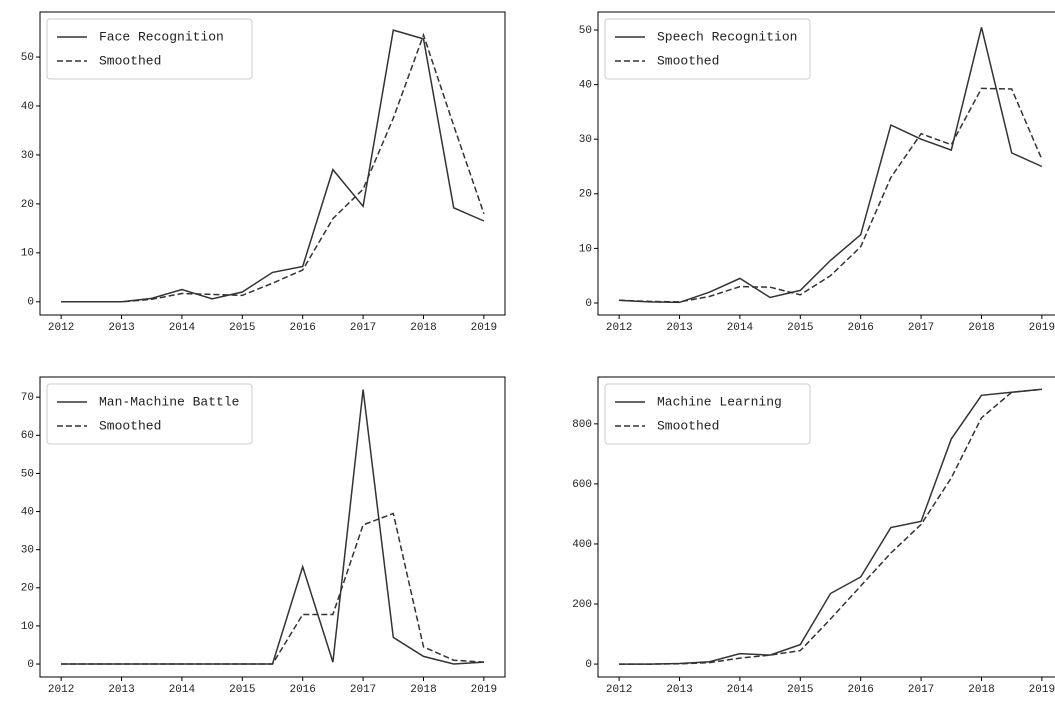 The width and height of the screenshot is (1055, 702). Describe the element at coordinates (161, 36) in the screenshot. I see `legend-label: Face Recognition` at that location.